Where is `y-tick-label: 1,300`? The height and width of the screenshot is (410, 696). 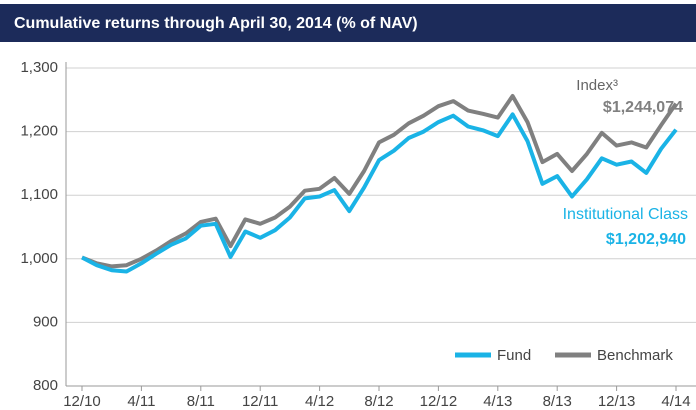
y-tick-label: 1,300 is located at coordinates (39, 67).